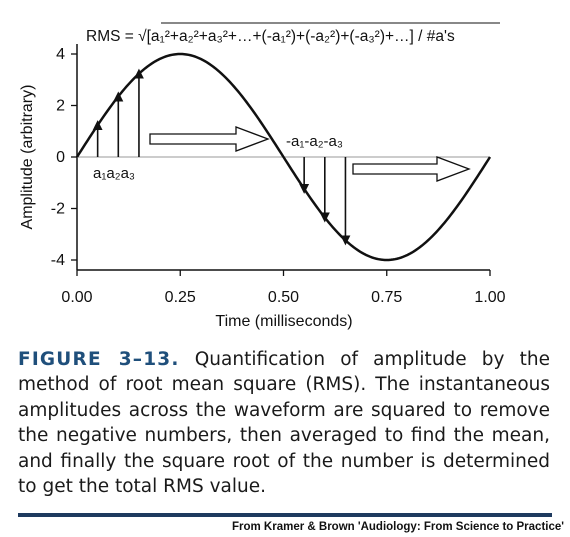 Image resolution: width=570 pixels, height=537 pixels. What do you see at coordinates (283, 288) in the screenshot?
I see `x-axis-ticks: 0.00 0.25 0.50 0.75 1.00` at bounding box center [283, 288].